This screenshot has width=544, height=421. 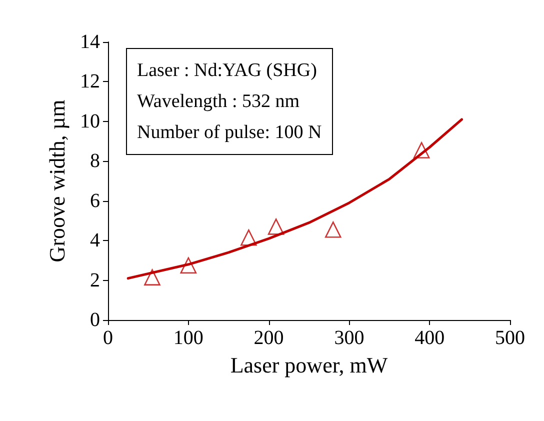 I want to click on x-tick-label: 200, so click(x=269, y=338).